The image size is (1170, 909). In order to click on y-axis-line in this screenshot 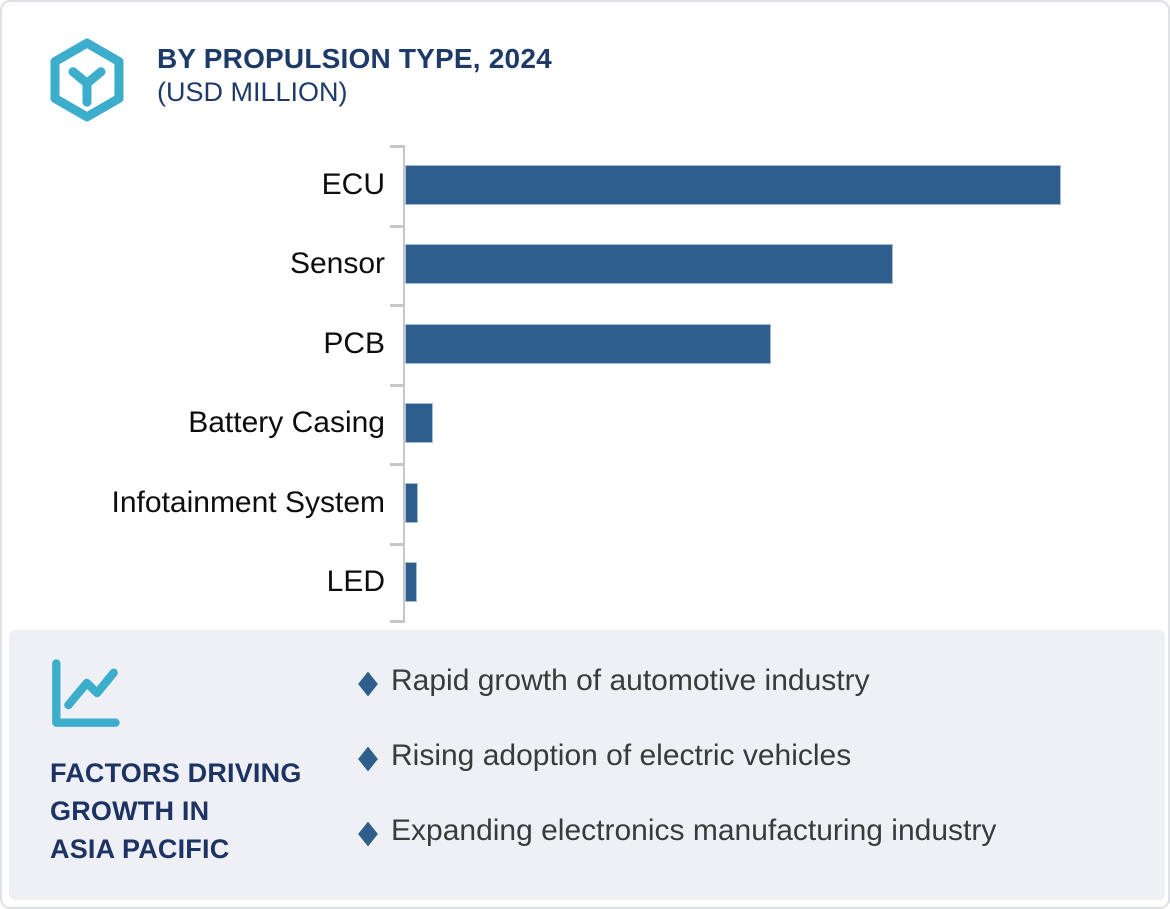, I will do `click(404, 384)`.